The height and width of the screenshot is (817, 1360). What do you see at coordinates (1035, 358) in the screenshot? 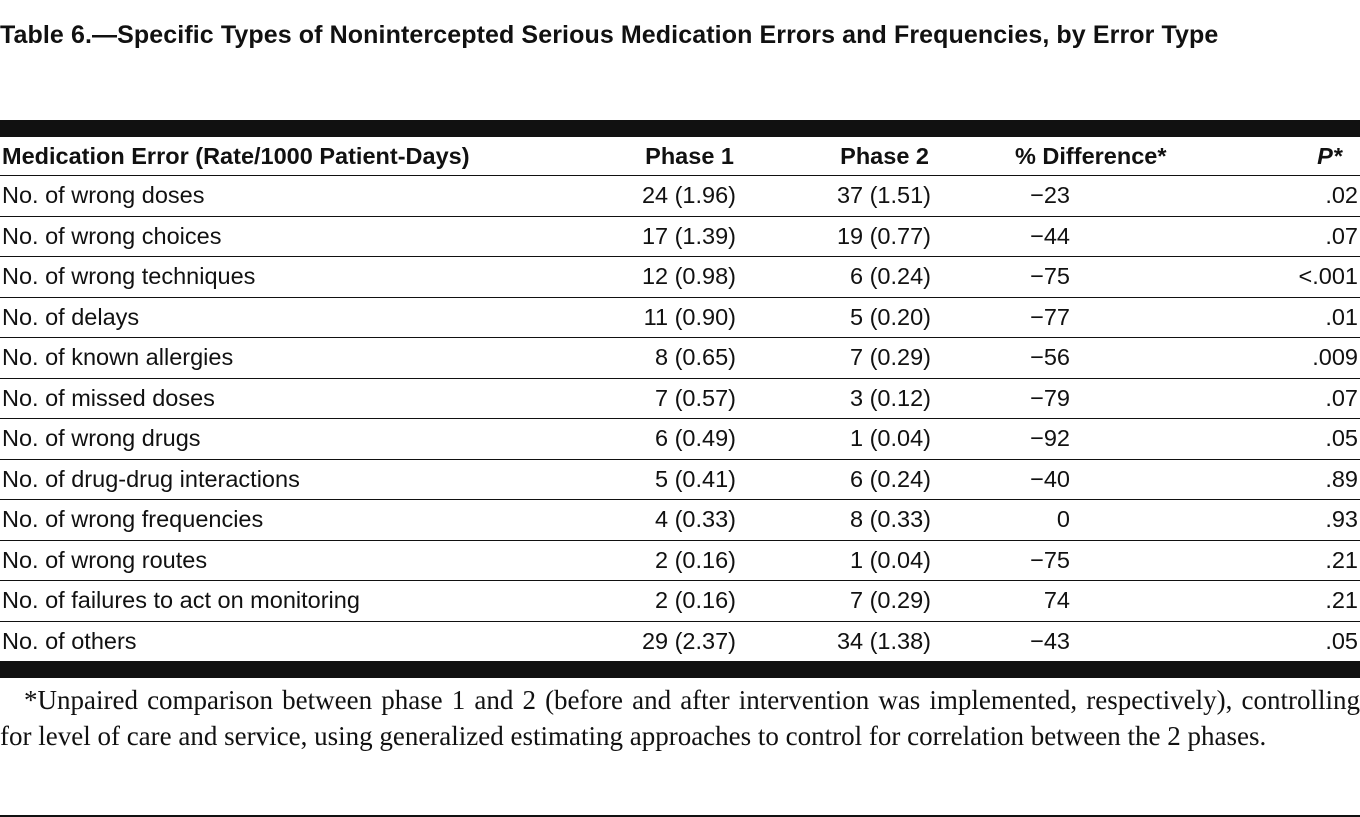
I see `cell-percent-difference: −56` at bounding box center [1035, 358].